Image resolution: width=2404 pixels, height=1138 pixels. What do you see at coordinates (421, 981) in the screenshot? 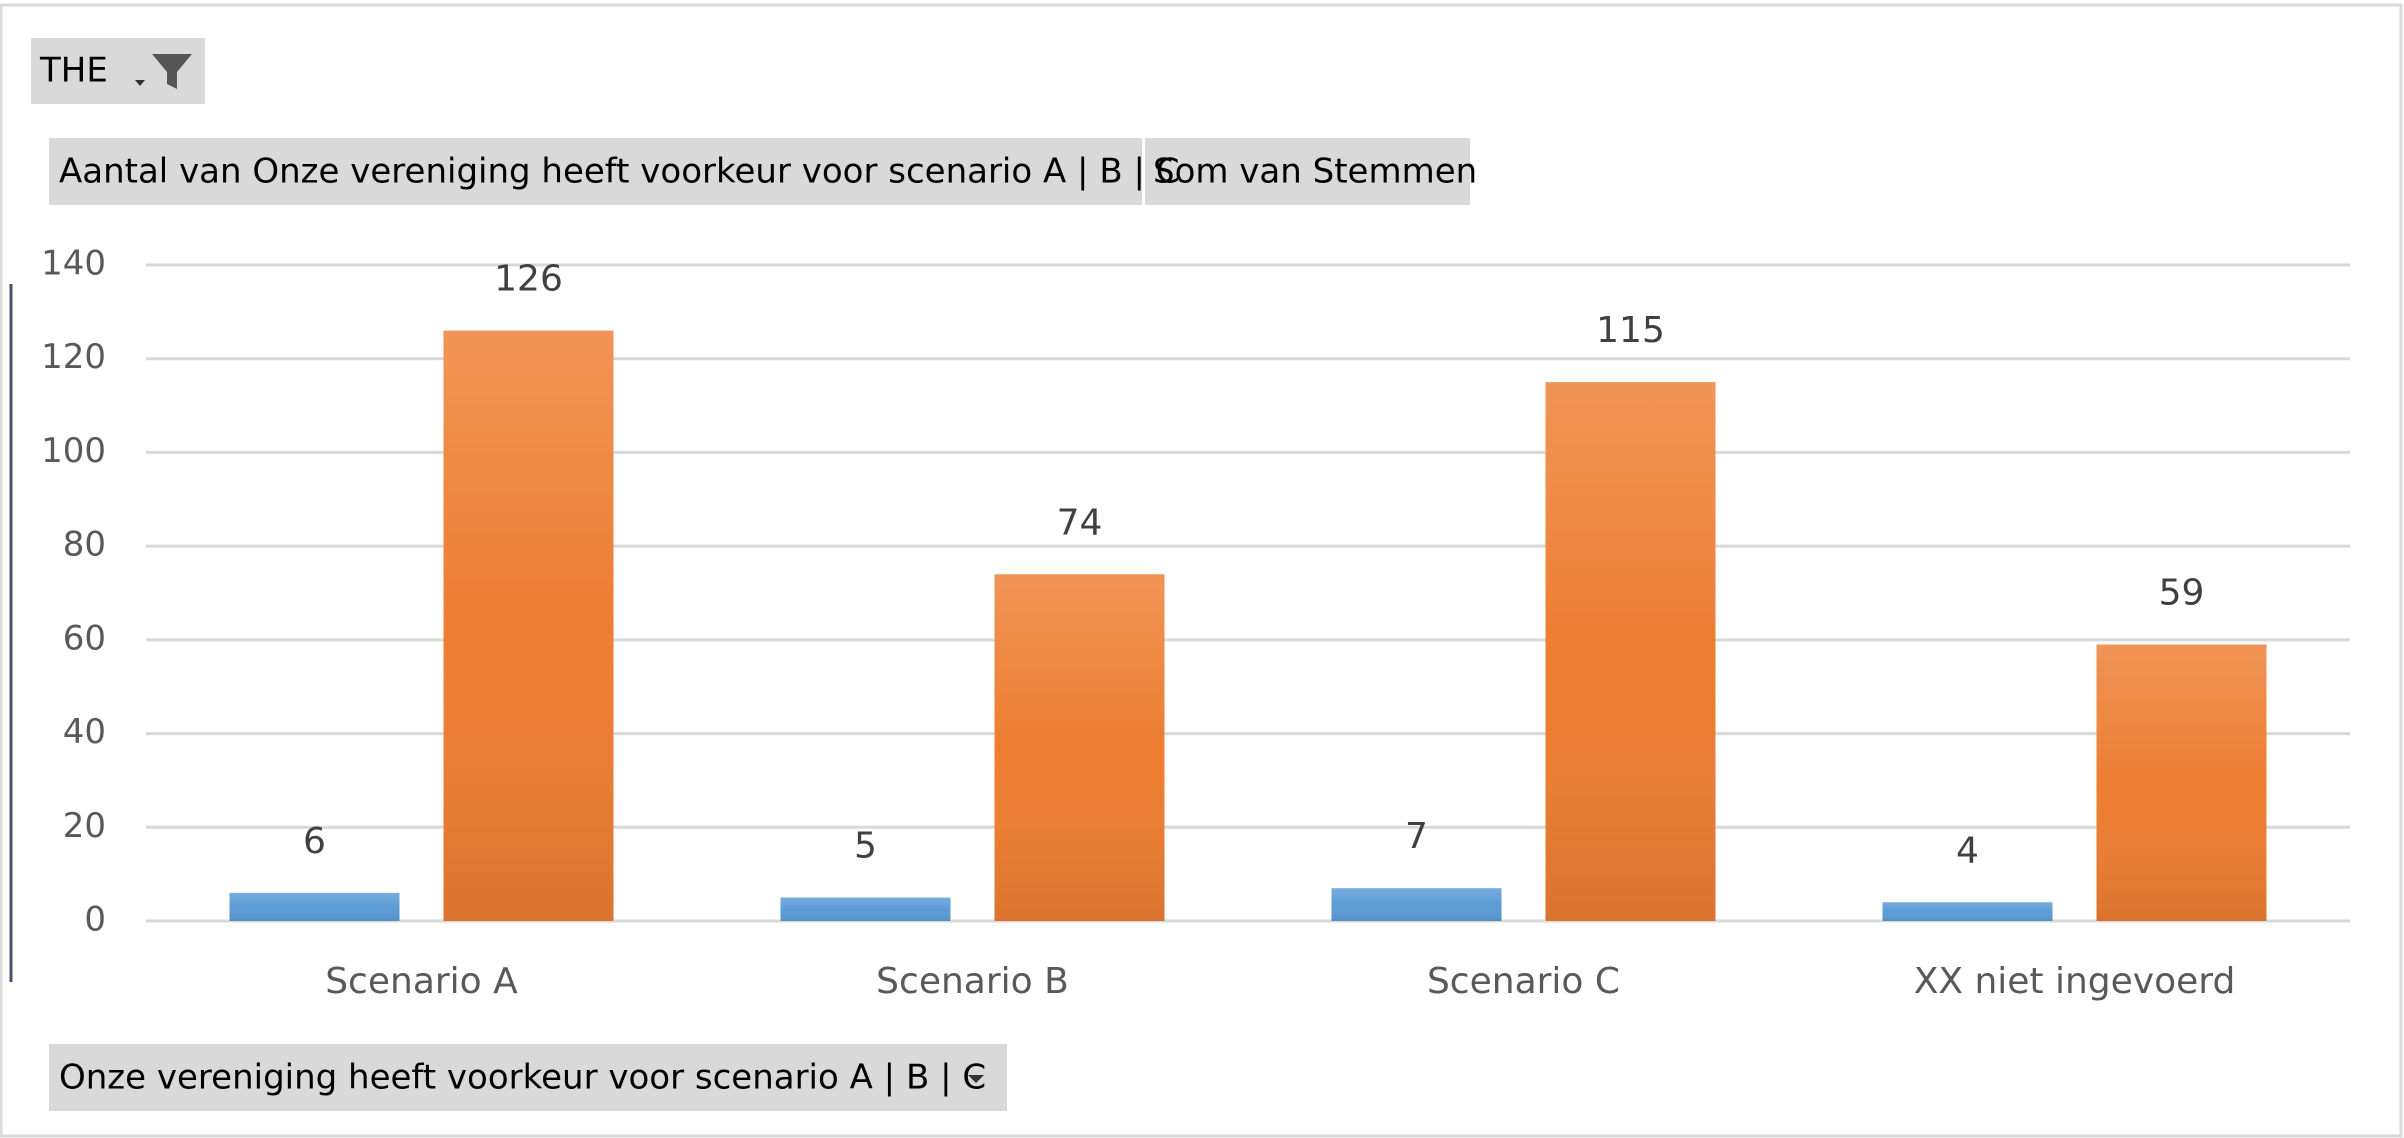
I see `x-tick-label: Scenario A` at bounding box center [421, 981].